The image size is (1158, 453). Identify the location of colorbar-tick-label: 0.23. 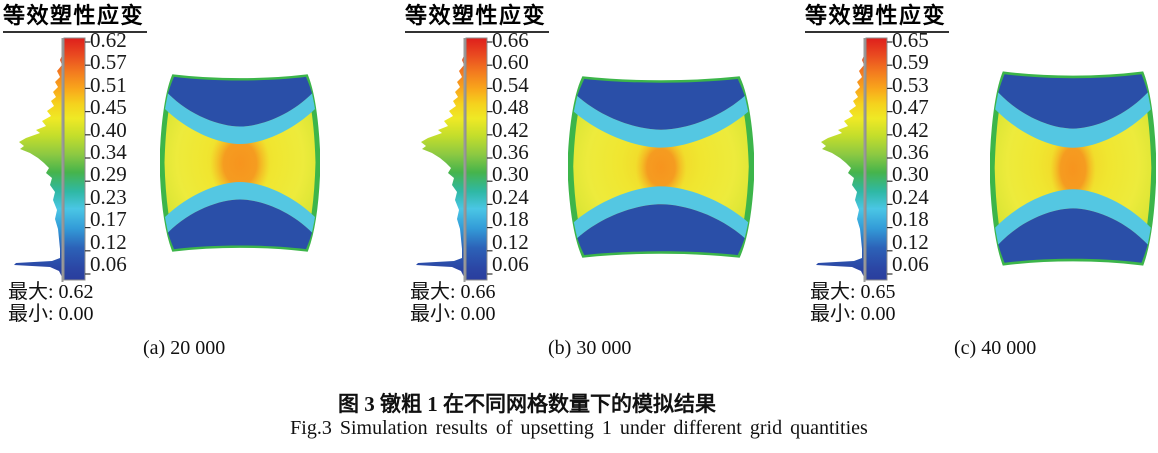
(108, 196).